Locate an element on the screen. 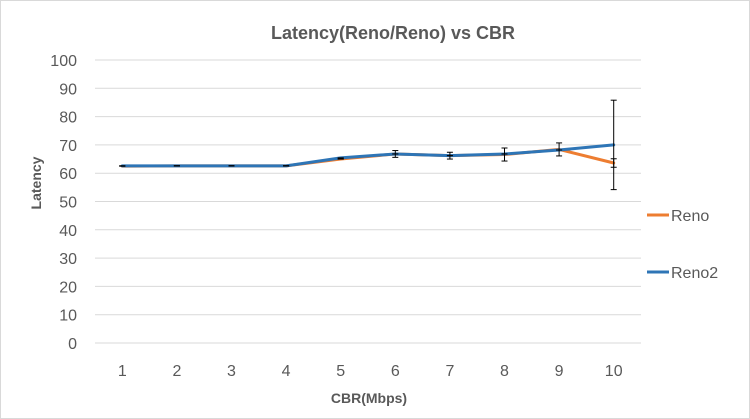  x-tick-label: 3 is located at coordinates (231, 371).